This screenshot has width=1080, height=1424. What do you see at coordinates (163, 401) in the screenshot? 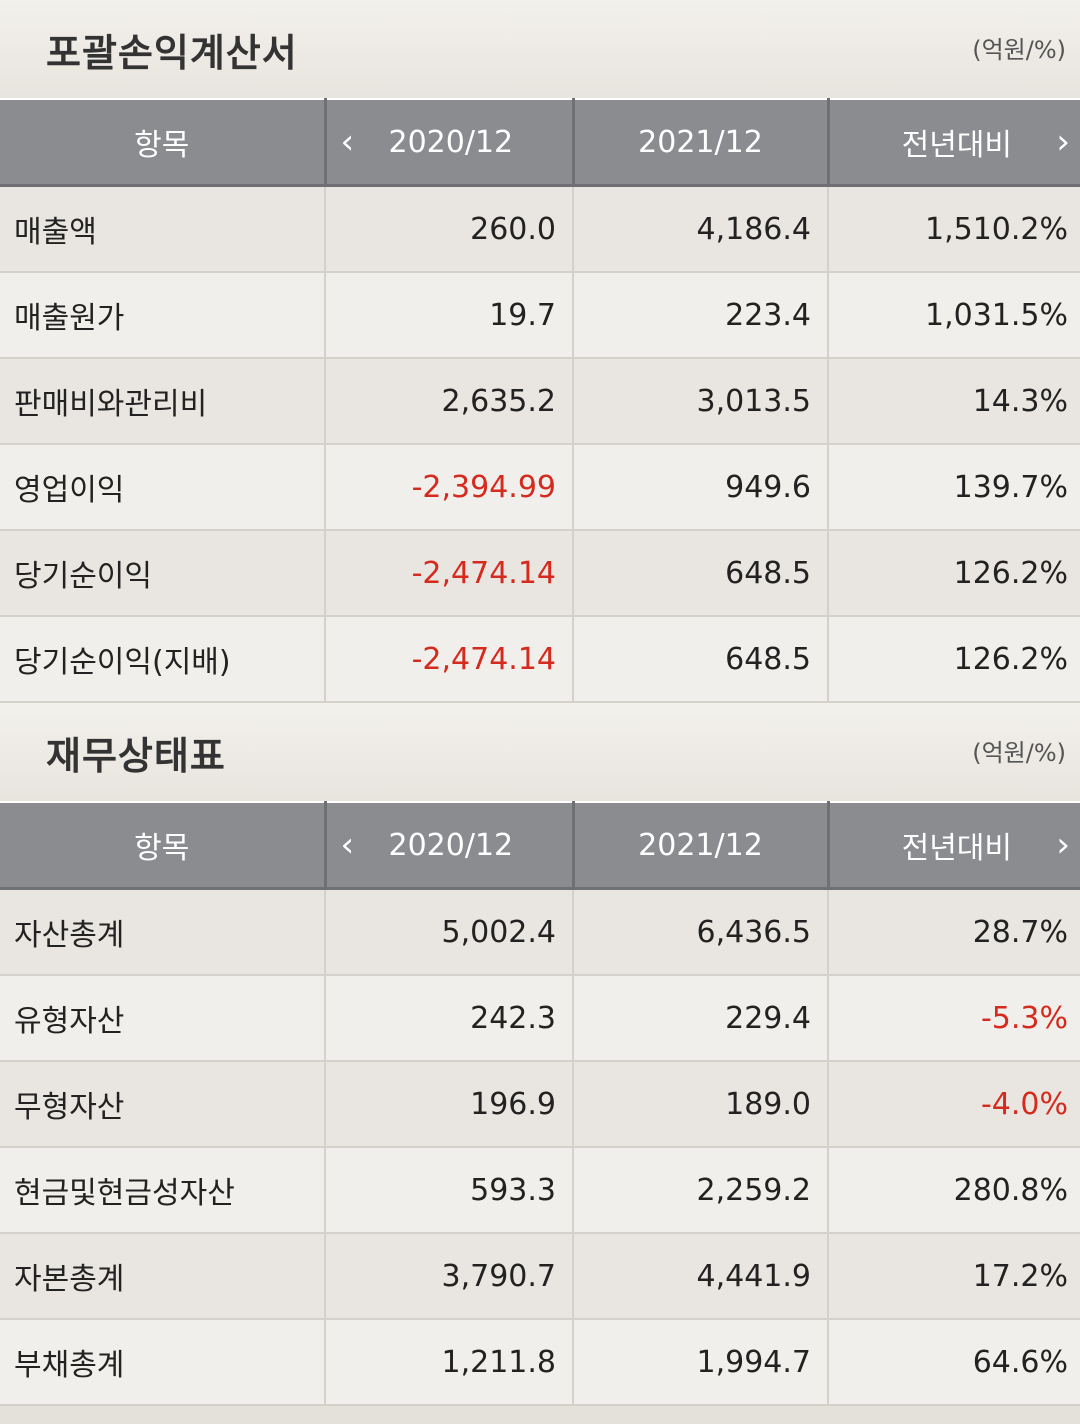
I see `row-label: 판매비와관리비` at bounding box center [163, 401].